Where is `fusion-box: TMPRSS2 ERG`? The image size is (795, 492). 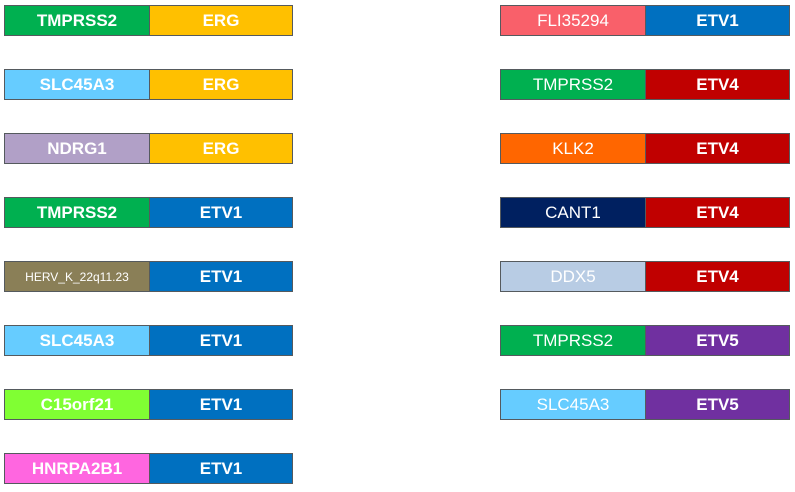 fusion-box: TMPRSS2 ERG is located at coordinates (148, 20).